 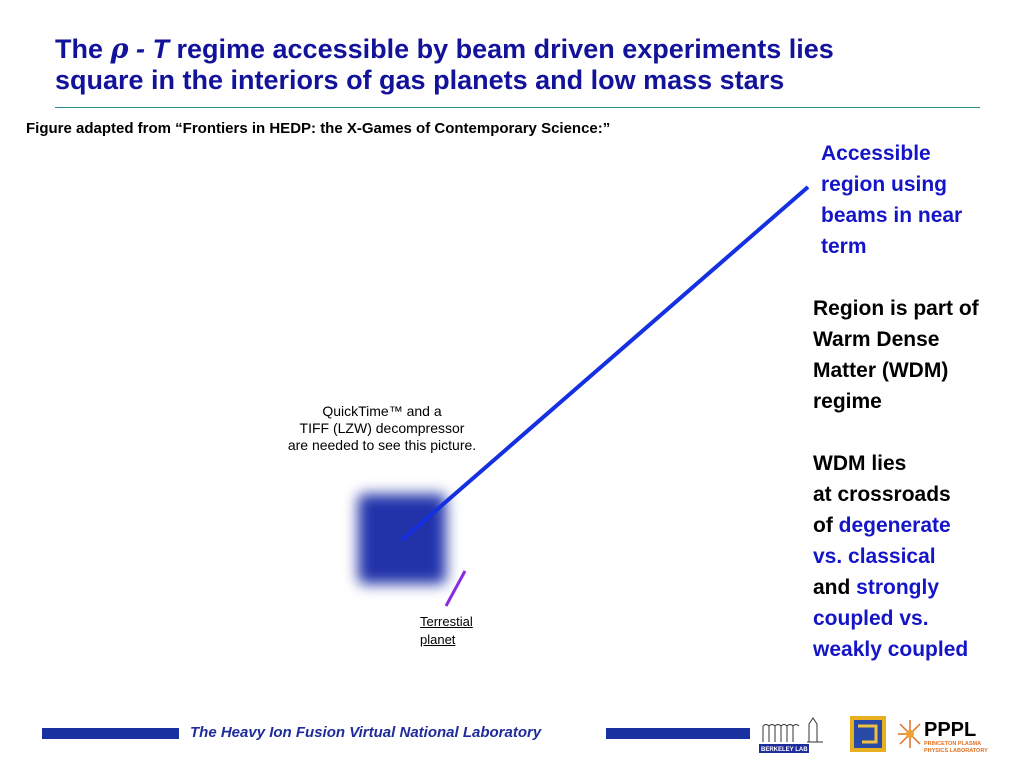 What do you see at coordinates (898, 587) in the screenshot?
I see `strongly-highlight: strongly` at bounding box center [898, 587].